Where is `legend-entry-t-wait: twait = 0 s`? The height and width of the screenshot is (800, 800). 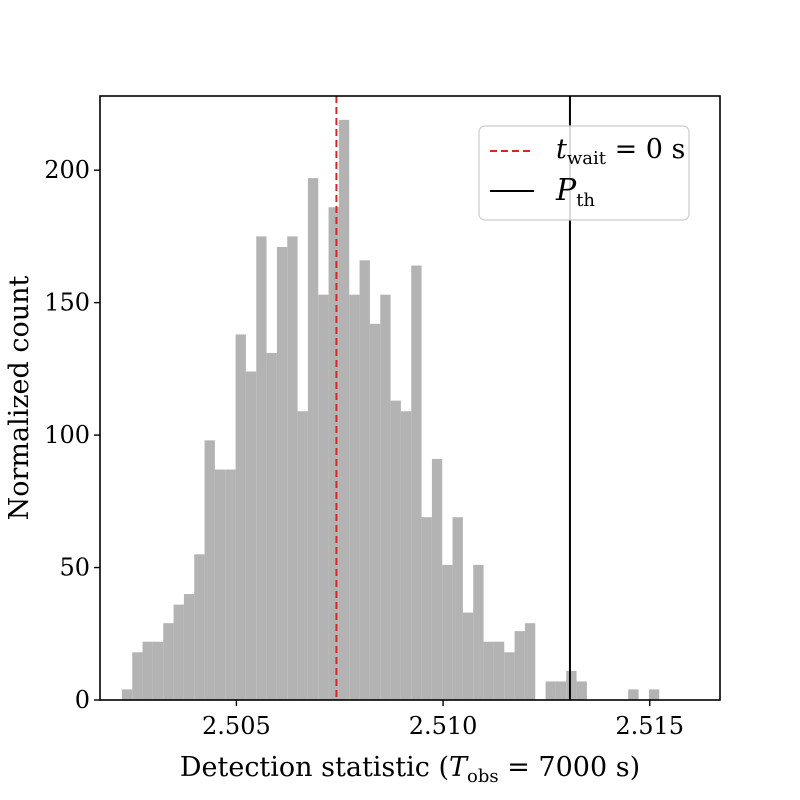 legend-entry-t-wait: twait = 0 s is located at coordinates (620, 151).